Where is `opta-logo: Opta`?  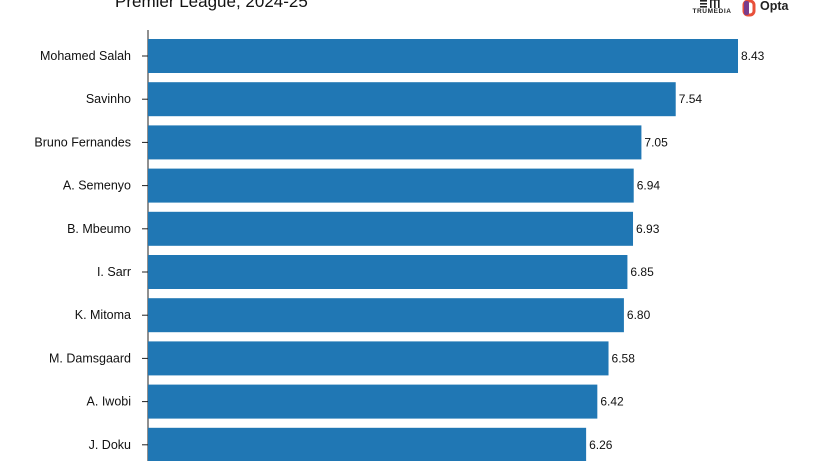 opta-logo: Opta is located at coordinates (772, 10).